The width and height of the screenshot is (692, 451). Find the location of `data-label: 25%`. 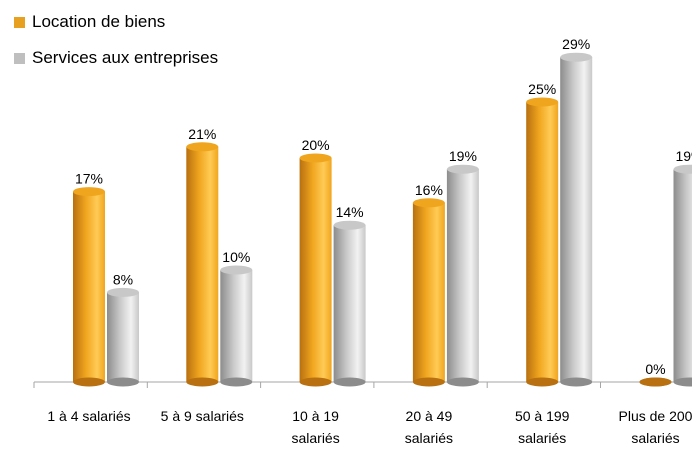

data-label: 25% is located at coordinates (542, 89).